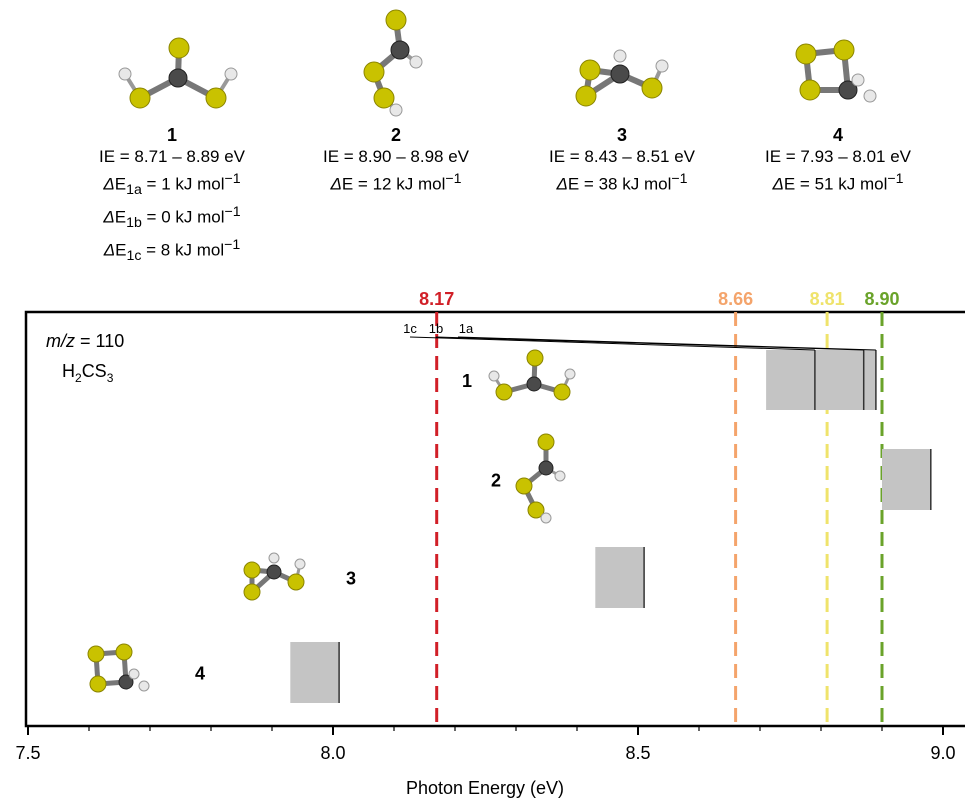 The width and height of the screenshot is (965, 799). I want to click on x-tick-label: 9.0, so click(942, 753).